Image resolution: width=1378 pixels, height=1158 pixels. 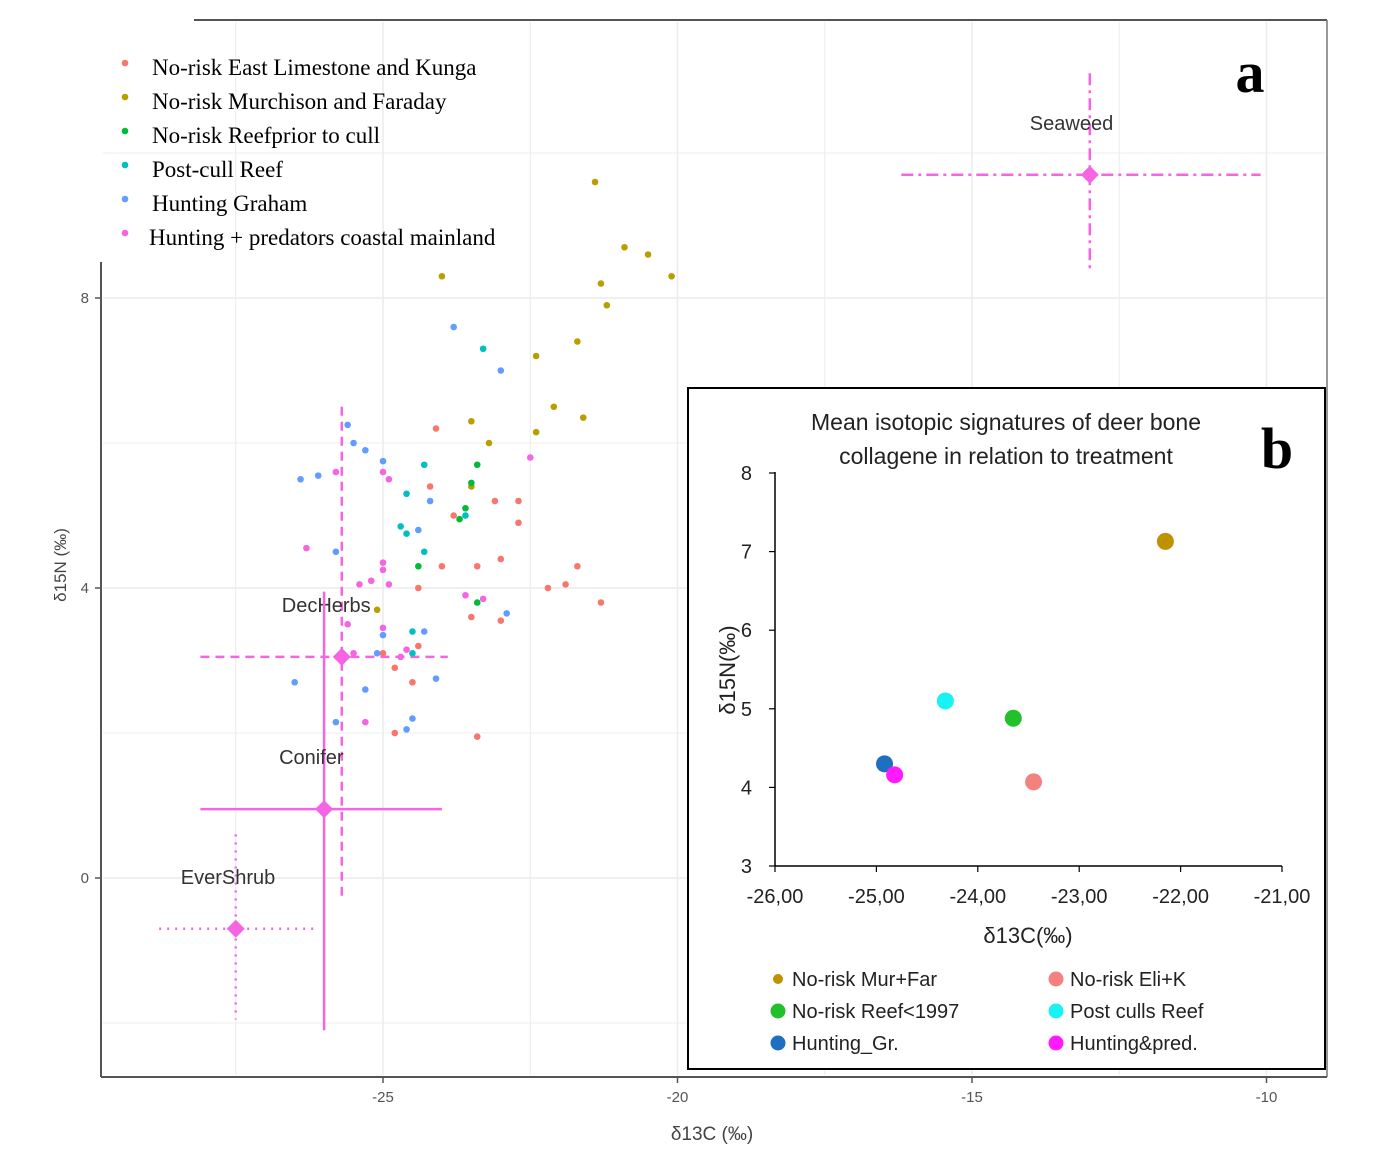 I want to click on series-hunting-graham, so click(x=400, y=528).